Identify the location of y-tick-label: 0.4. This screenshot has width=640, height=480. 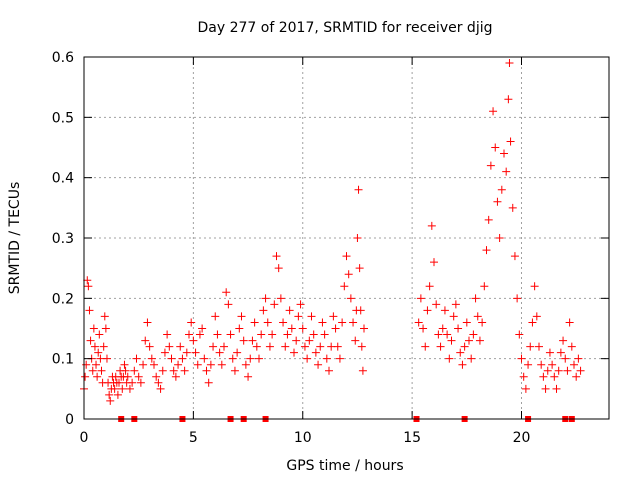
(63, 179).